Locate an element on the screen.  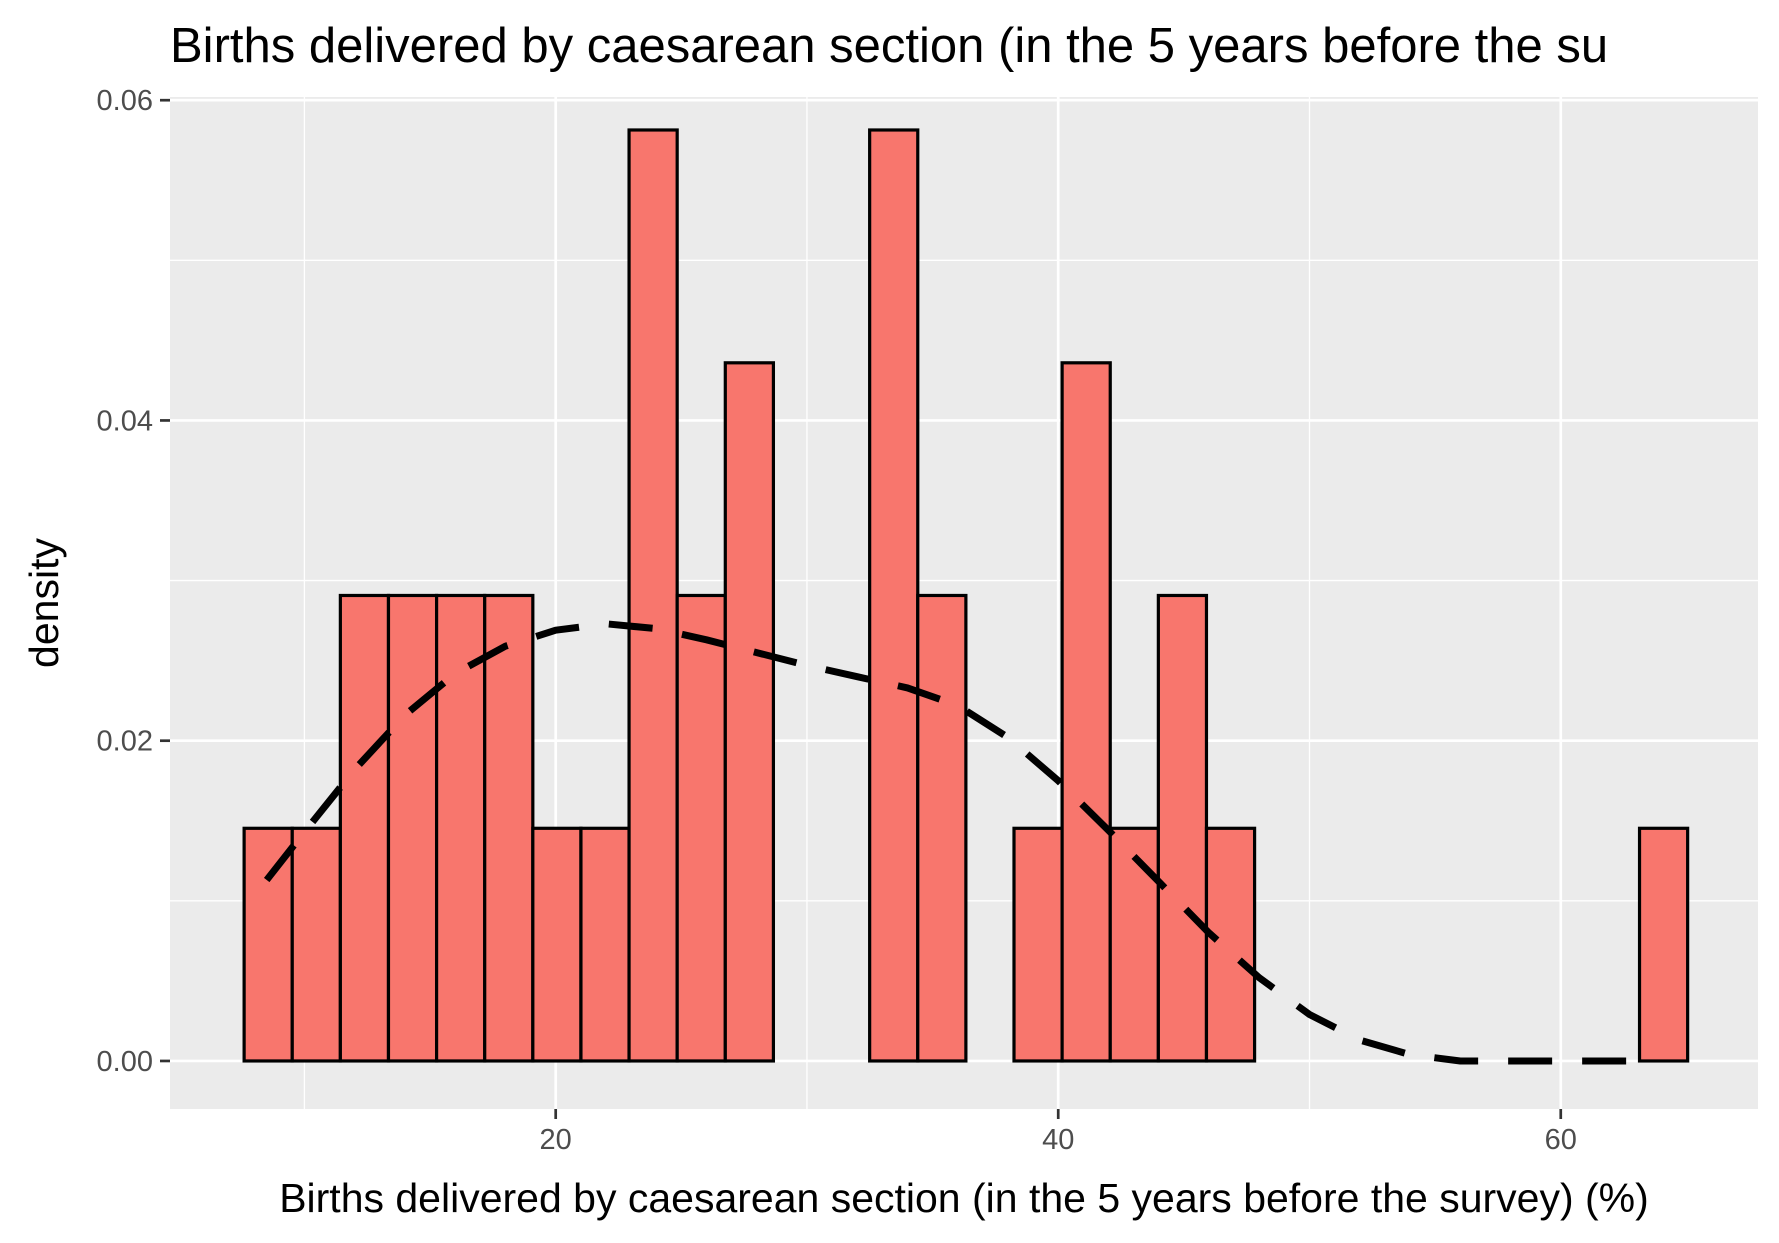
y-tick-label: 0.02 is located at coordinates (125, 742).